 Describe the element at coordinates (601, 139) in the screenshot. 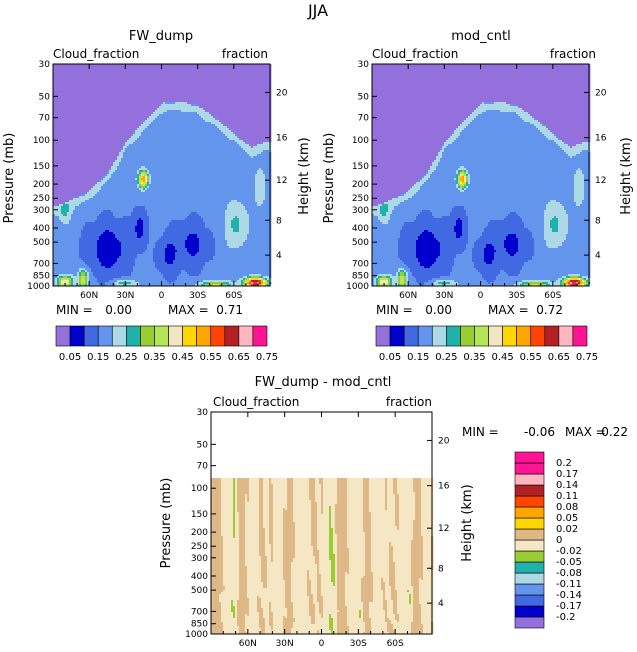

I see `height-tick-label: 16` at that location.